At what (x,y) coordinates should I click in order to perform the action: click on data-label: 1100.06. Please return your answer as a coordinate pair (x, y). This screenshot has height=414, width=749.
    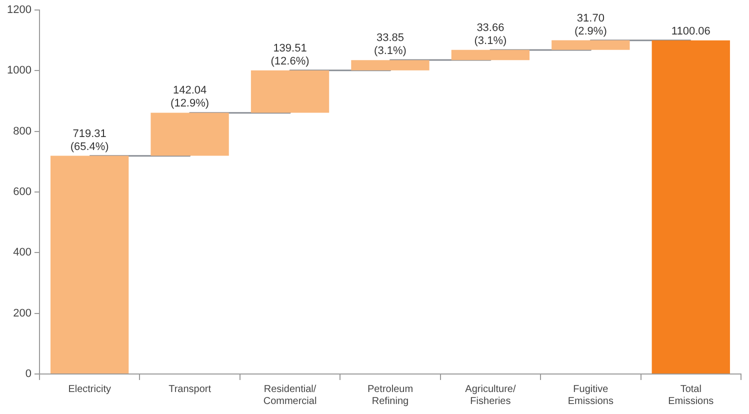
    Looking at the image, I should click on (690, 31).